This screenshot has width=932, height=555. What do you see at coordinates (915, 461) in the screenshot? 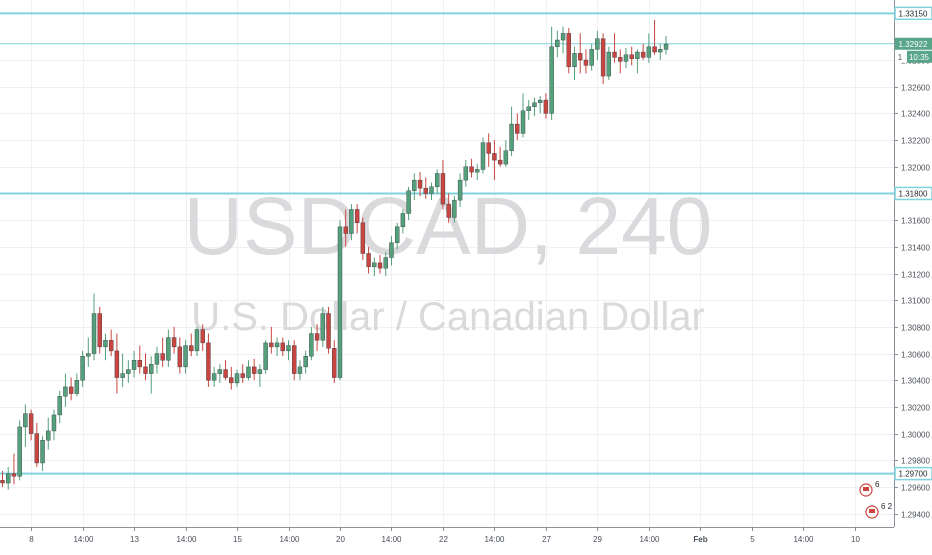
I see `y-tick-label: 1.29800` at bounding box center [915, 461].